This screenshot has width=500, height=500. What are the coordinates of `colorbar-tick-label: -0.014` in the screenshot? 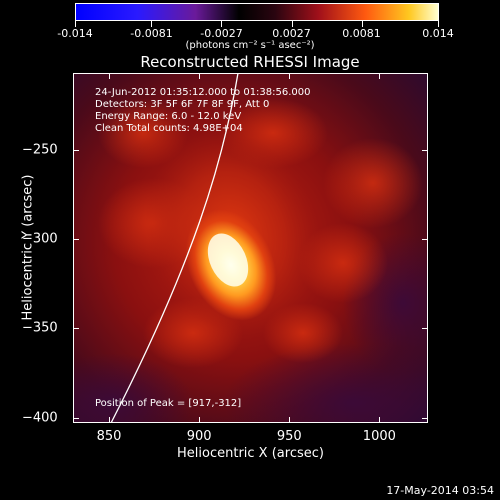 It's located at (75, 33).